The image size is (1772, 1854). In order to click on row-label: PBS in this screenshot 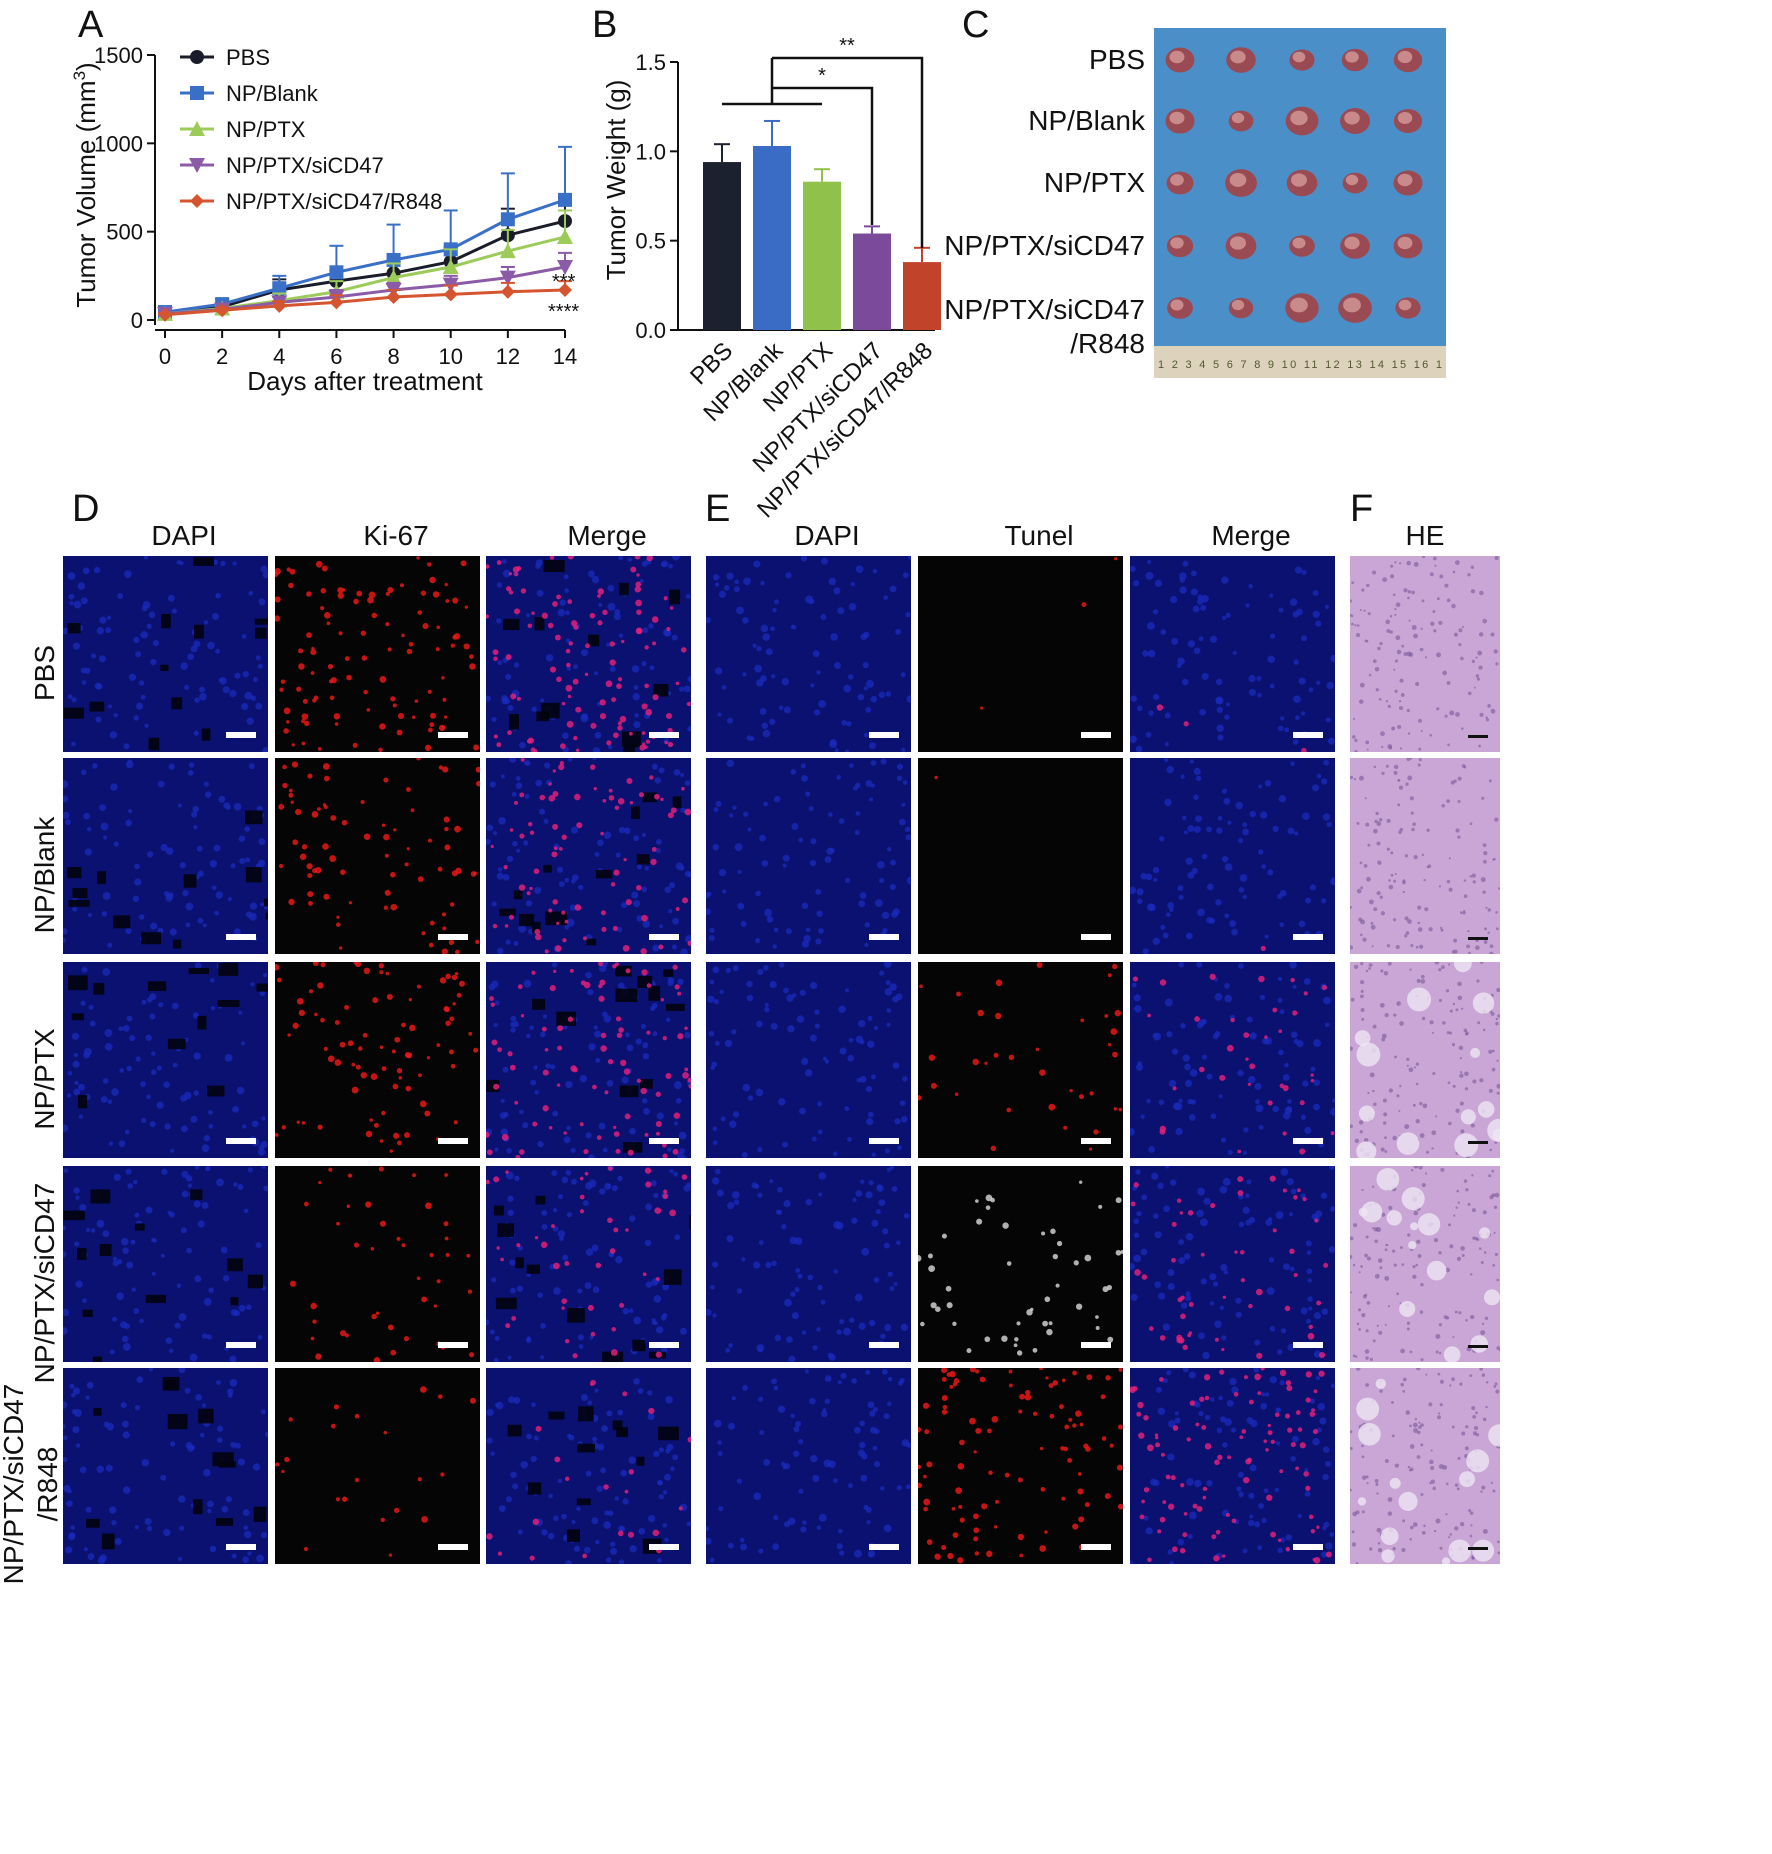, I will do `click(44, 673)`.